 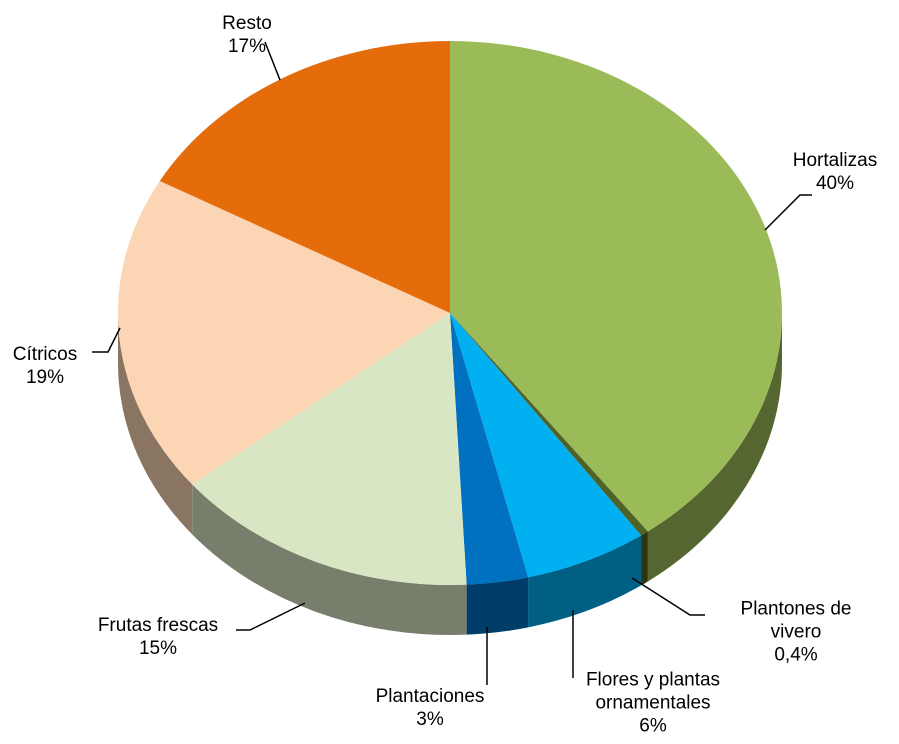 What do you see at coordinates (247, 23) in the screenshot?
I see `category-label: Resto` at bounding box center [247, 23].